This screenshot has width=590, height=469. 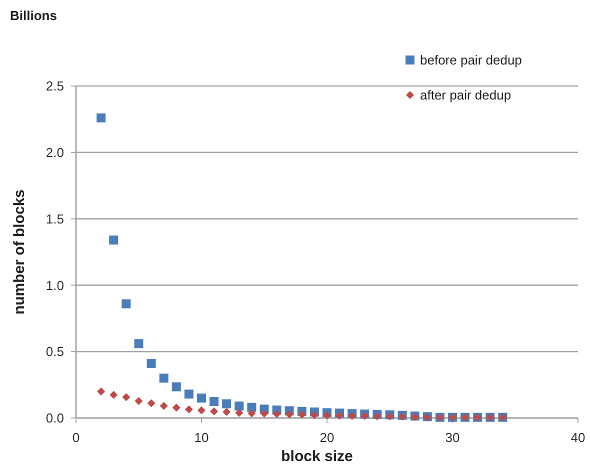 What do you see at coordinates (55, 86) in the screenshot?
I see `y-tick-label: 2.5` at bounding box center [55, 86].